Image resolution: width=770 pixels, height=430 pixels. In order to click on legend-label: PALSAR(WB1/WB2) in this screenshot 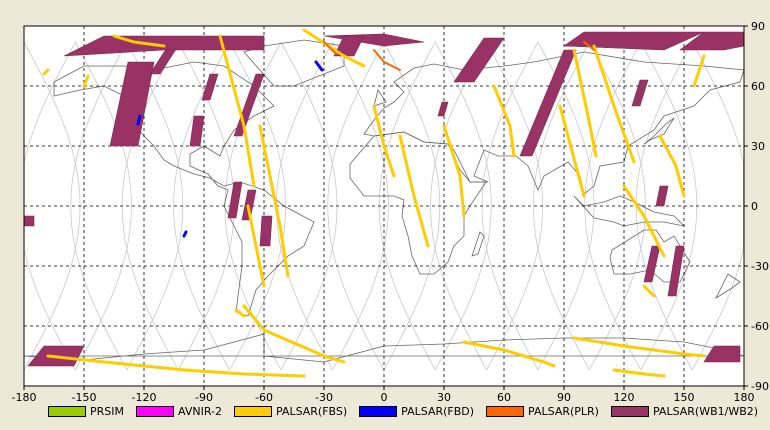, I will do `click(705, 411)`.